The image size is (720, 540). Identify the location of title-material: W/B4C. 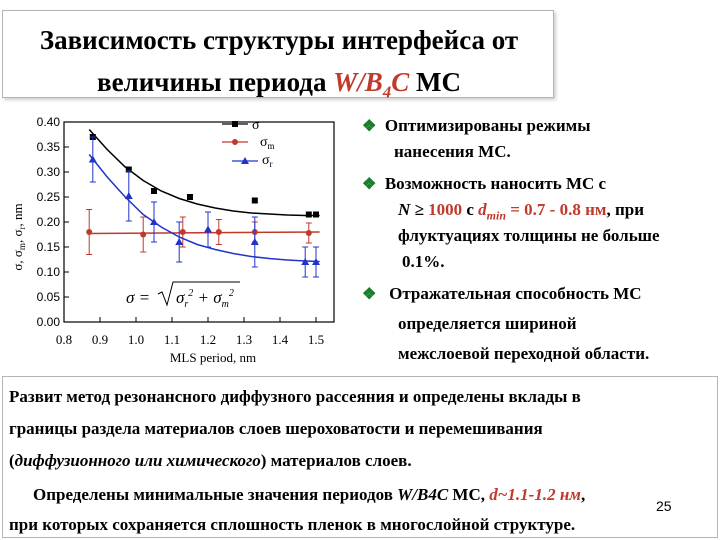
(371, 84).